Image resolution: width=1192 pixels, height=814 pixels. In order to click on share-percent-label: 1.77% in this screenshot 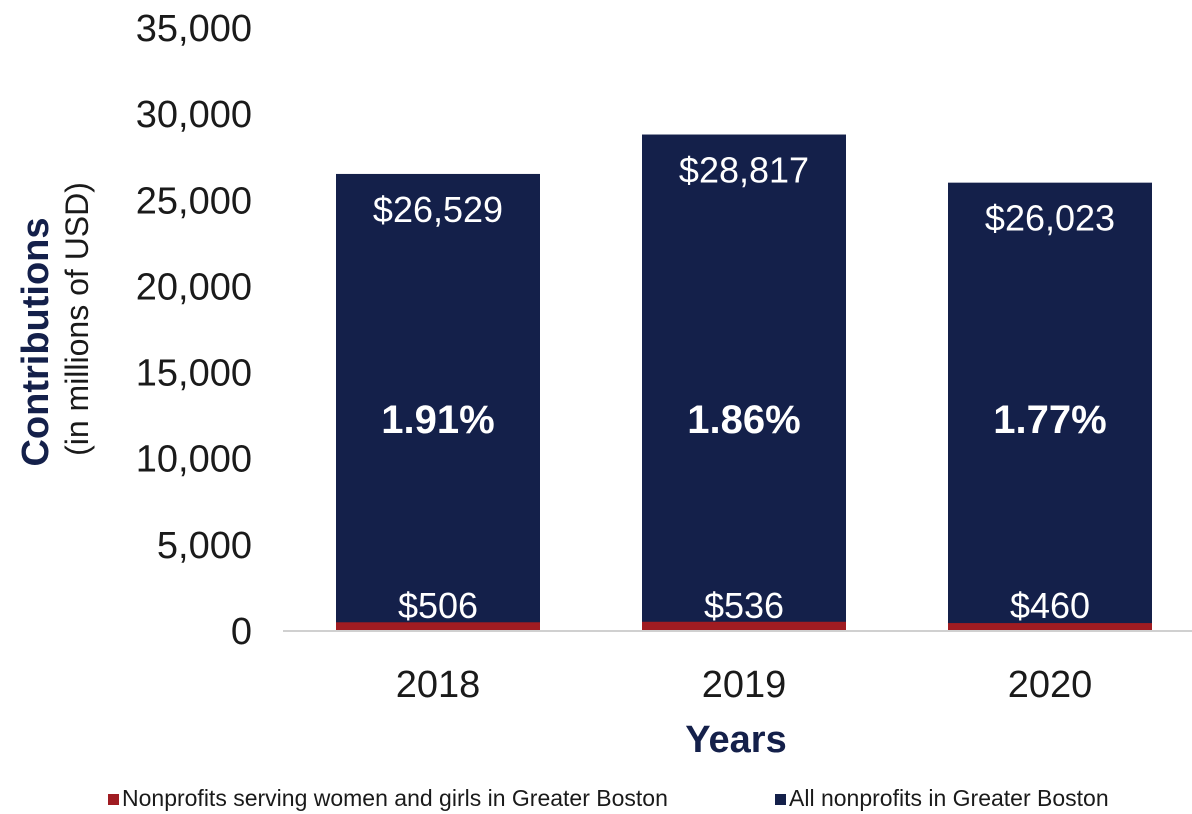, I will do `click(1049, 420)`.